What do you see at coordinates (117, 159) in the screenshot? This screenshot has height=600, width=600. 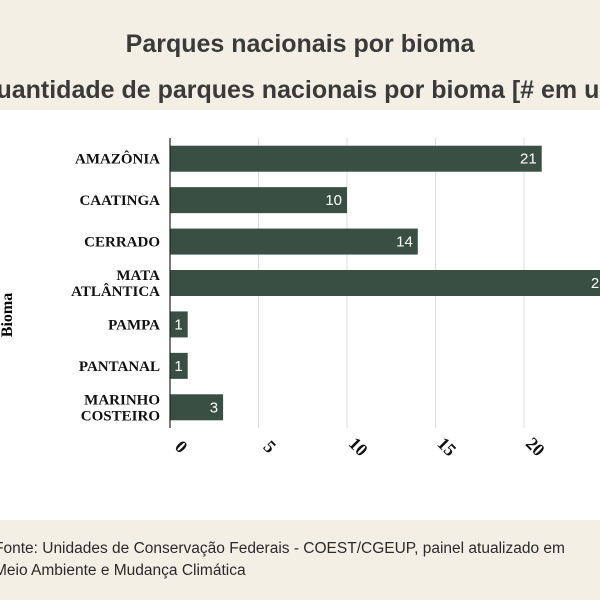 I see `category-label: AMAZÔNIA` at bounding box center [117, 159].